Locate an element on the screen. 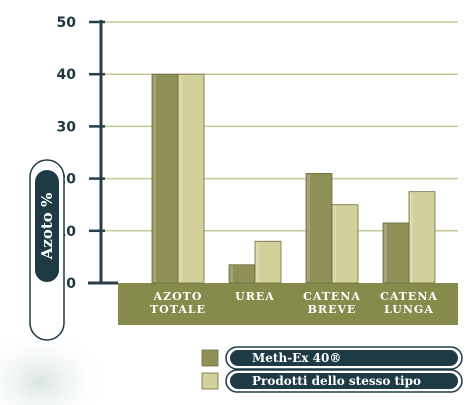 The image size is (468, 405). y-tick-label: 30 is located at coordinates (67, 127).